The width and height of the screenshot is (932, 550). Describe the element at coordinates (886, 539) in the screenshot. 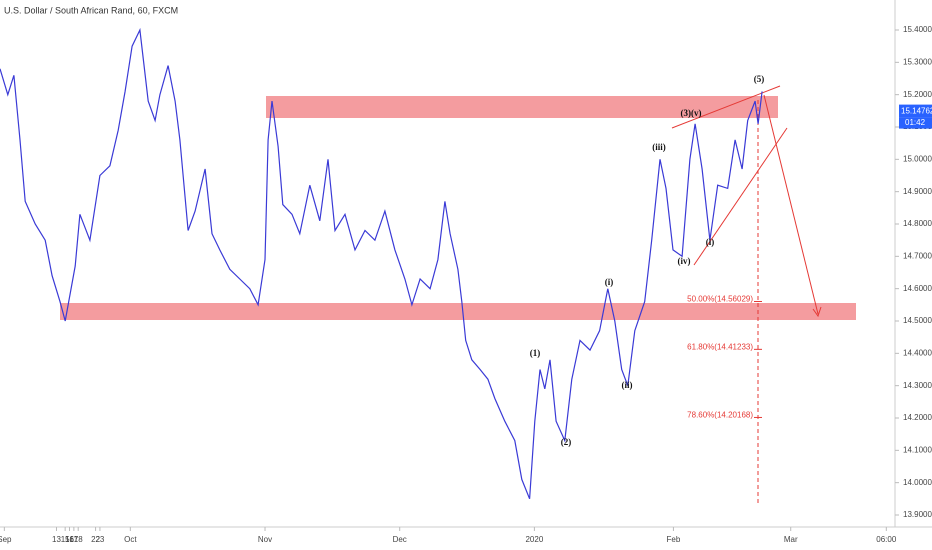

I see `x-tick-label: 06:00` at that location.